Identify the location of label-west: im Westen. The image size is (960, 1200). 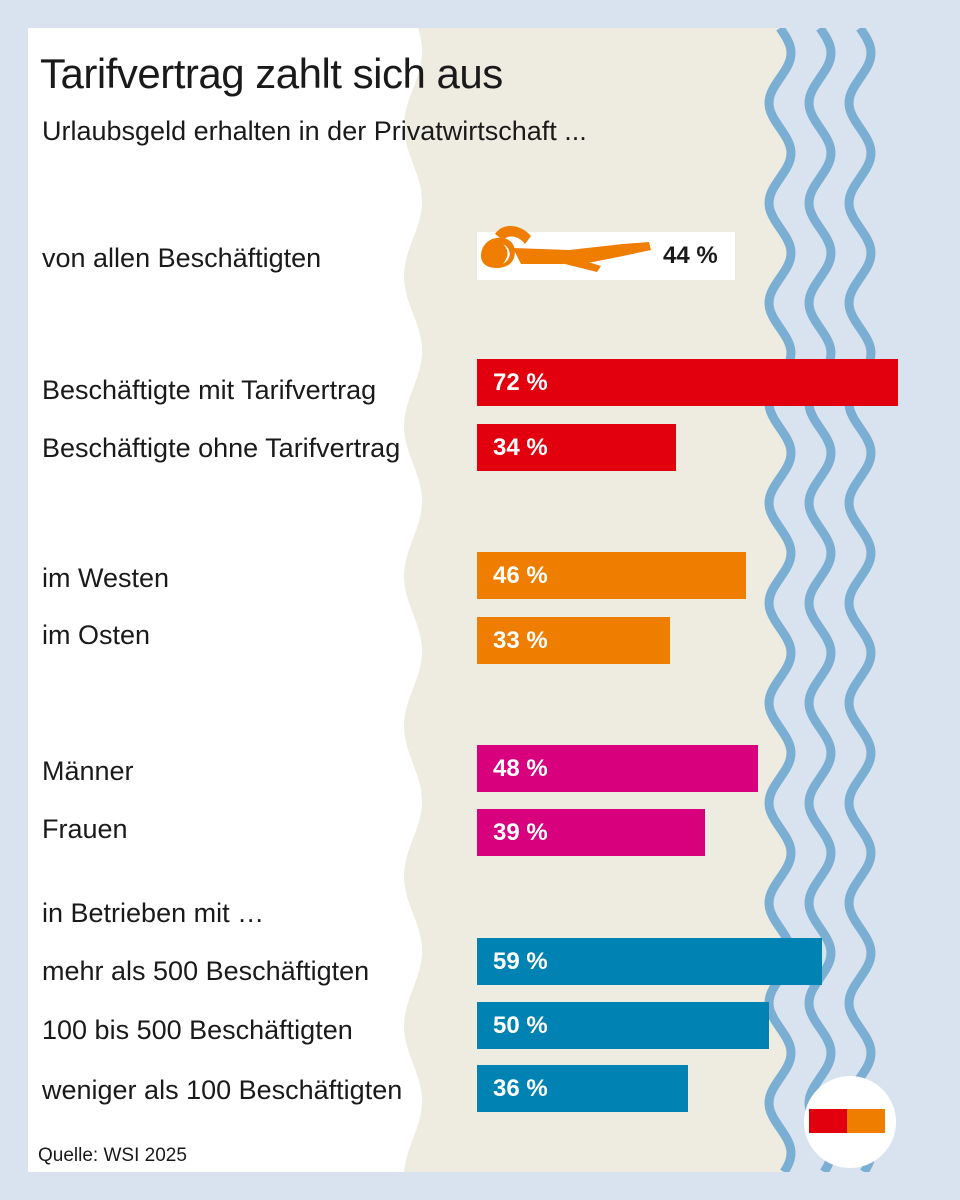
(106, 578).